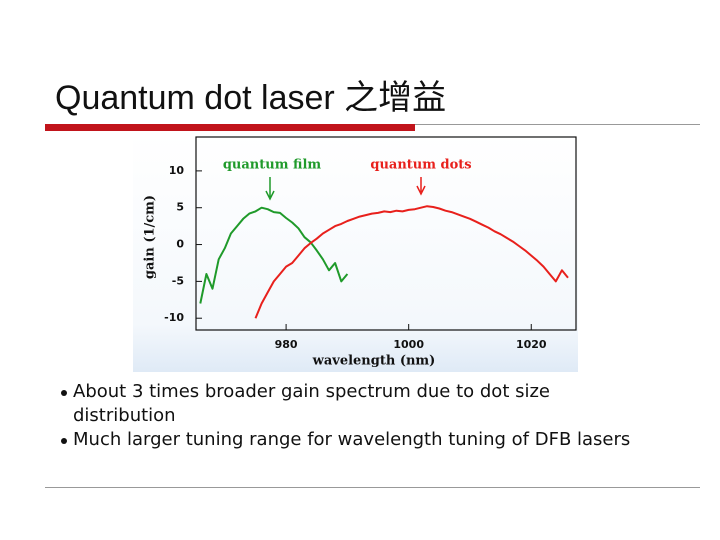 This screenshot has width=720, height=540. I want to click on slide-title: Quantum dot laser 之增益, so click(251, 98).